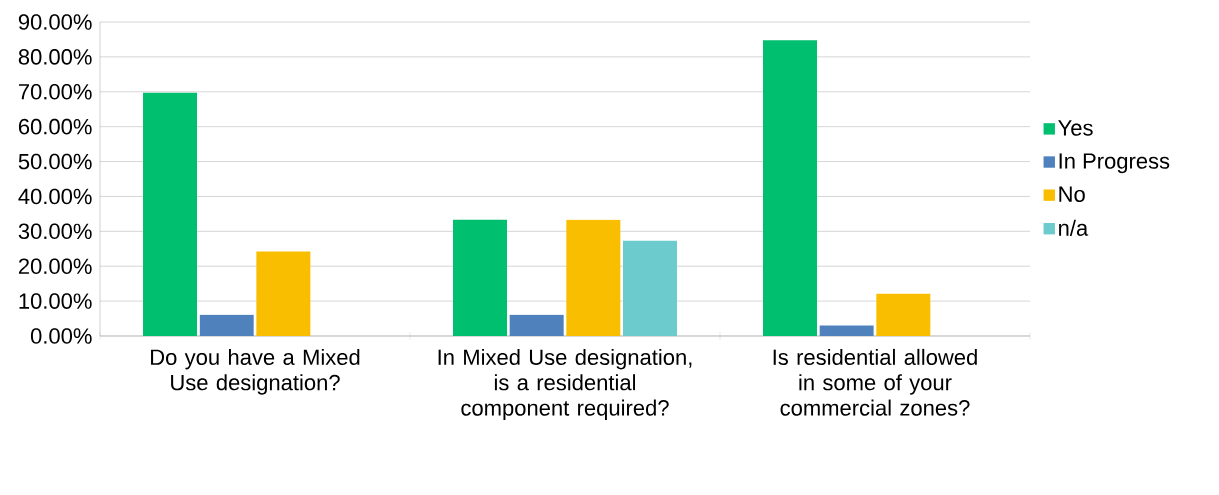 The image size is (1219, 495). Describe the element at coordinates (1074, 227) in the screenshot. I see `legend-label: n/a` at that location.